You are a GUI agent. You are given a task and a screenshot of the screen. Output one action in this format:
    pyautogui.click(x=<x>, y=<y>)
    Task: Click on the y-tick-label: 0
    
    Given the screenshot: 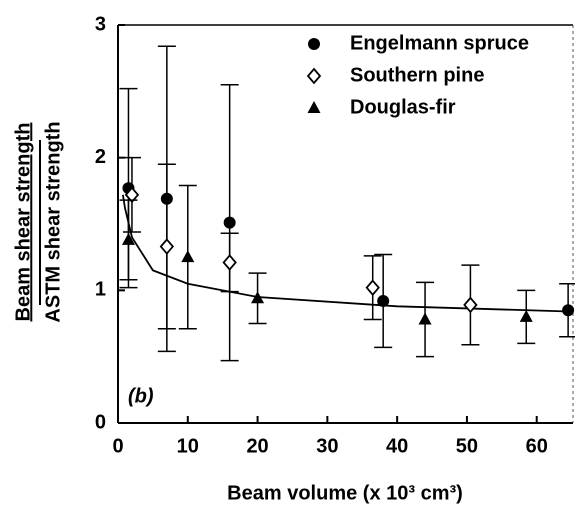 What is the action you would take?
    pyautogui.click(x=100, y=422)
    